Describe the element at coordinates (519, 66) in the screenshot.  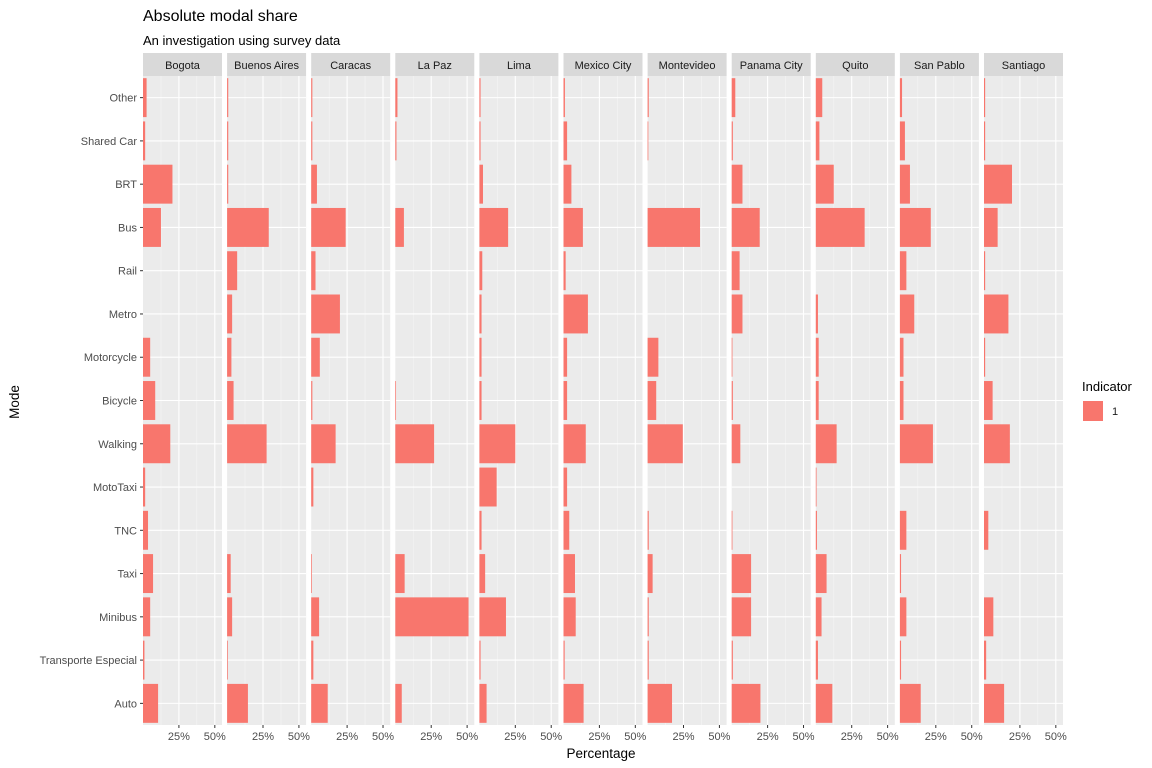
I see `facet-strip-label: Lima` at that location.